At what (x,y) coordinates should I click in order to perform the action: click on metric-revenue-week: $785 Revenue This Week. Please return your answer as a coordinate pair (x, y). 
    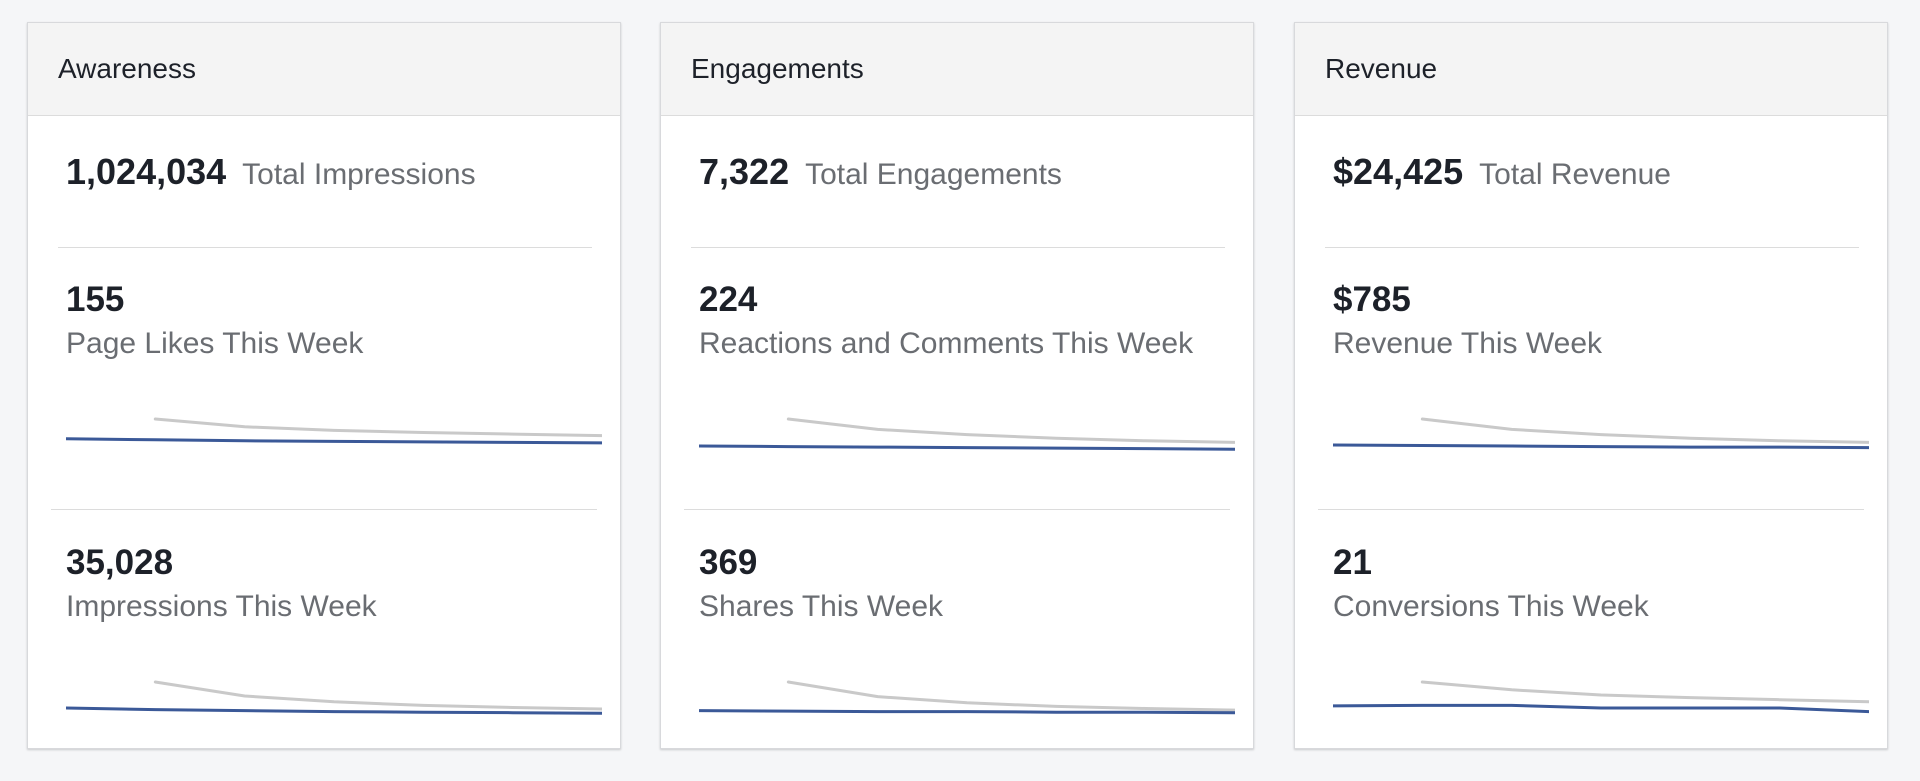
    Looking at the image, I should click on (1467, 321).